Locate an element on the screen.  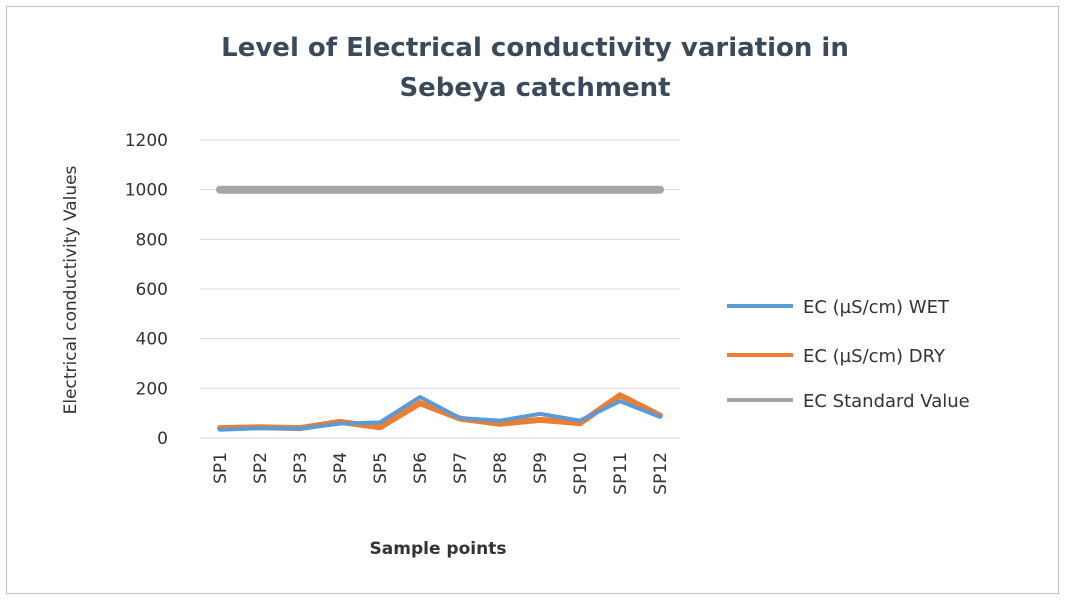
y-tick-label: 1000 is located at coordinates (146, 191).